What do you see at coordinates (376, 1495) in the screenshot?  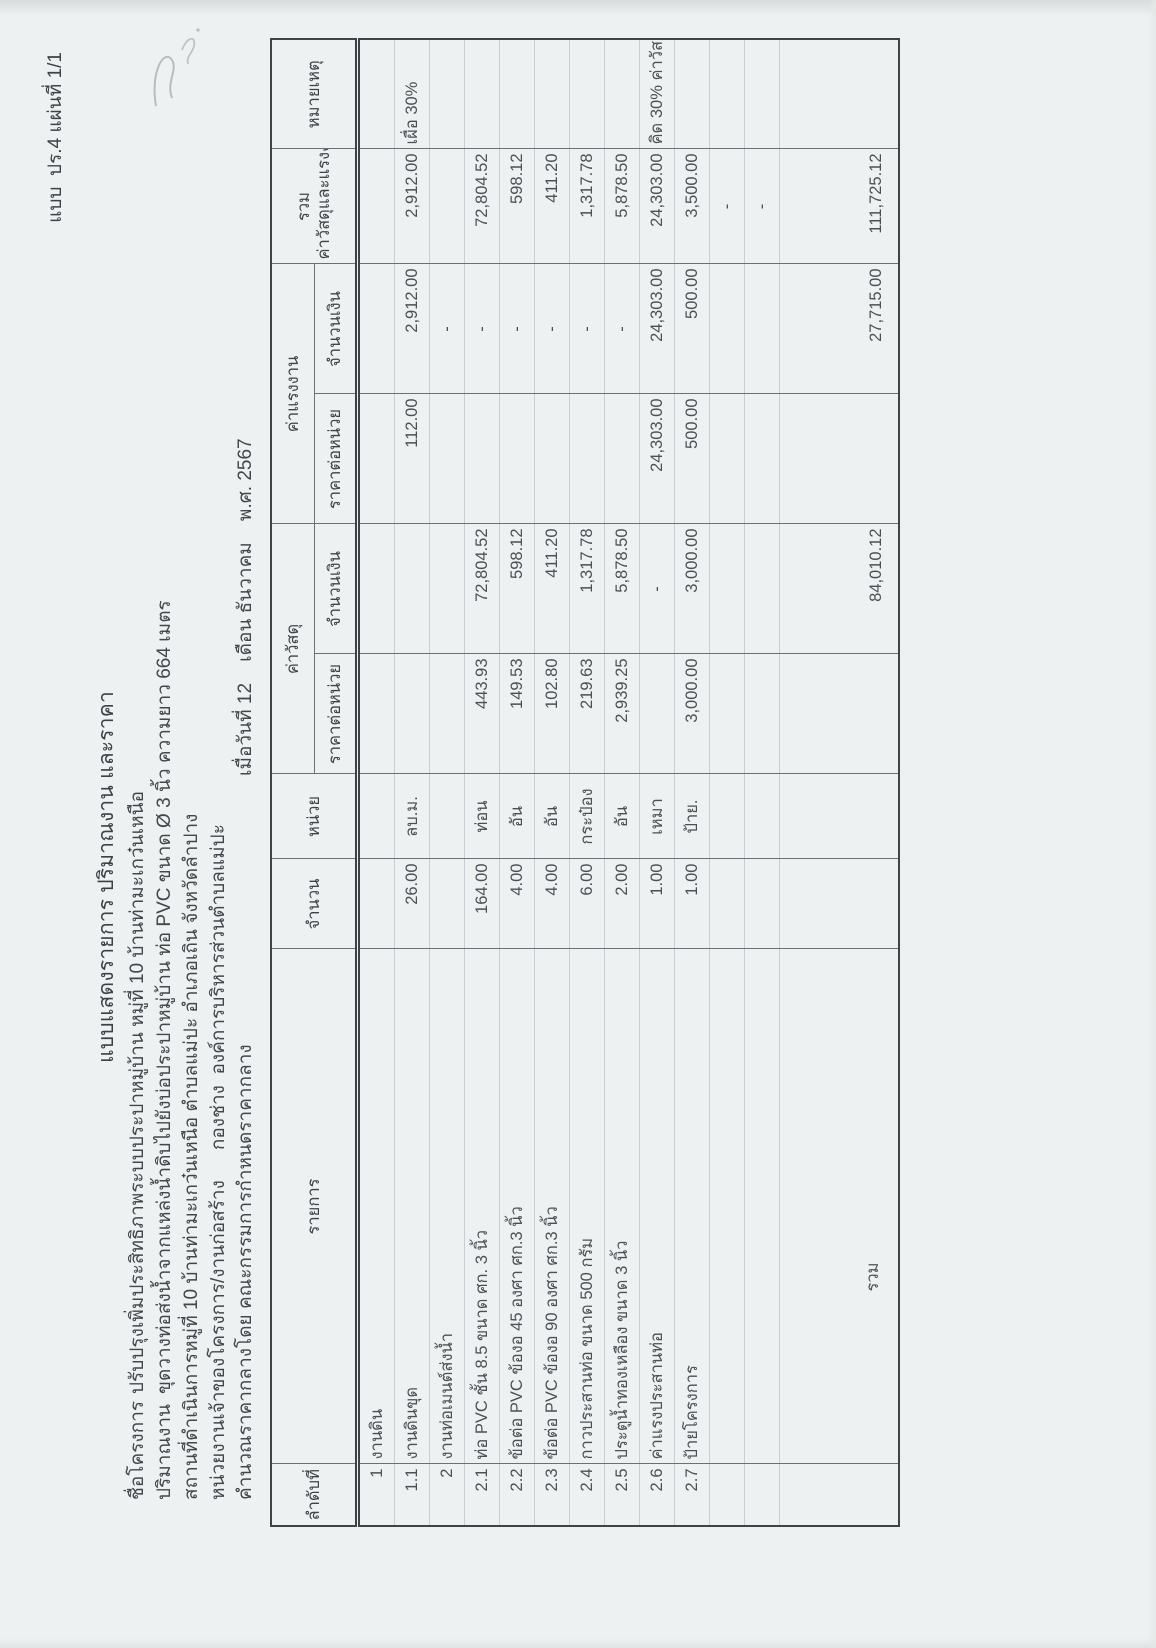 I see `cell-no: 1` at bounding box center [376, 1495].